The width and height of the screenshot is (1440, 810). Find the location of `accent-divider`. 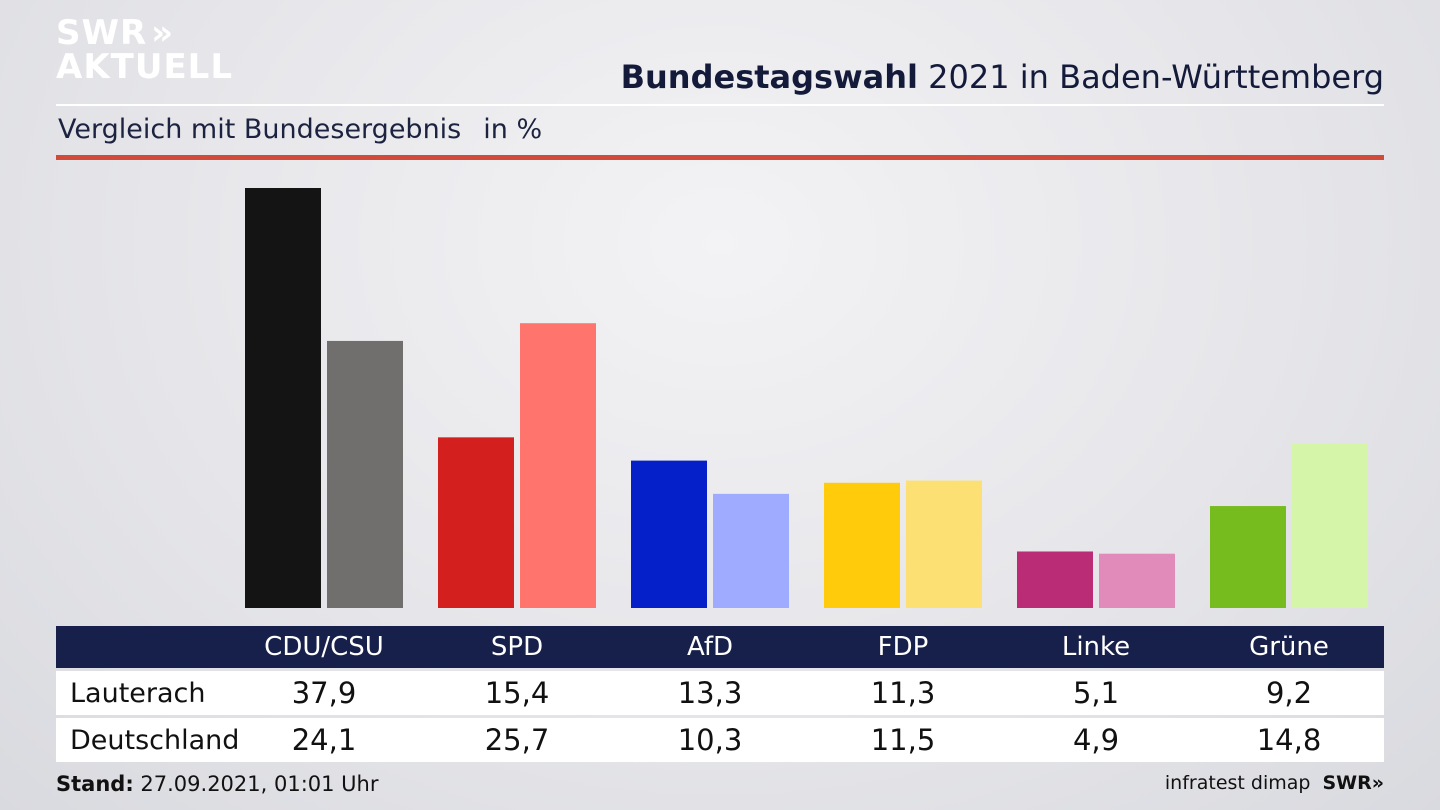

accent-divider is located at coordinates (720, 157).